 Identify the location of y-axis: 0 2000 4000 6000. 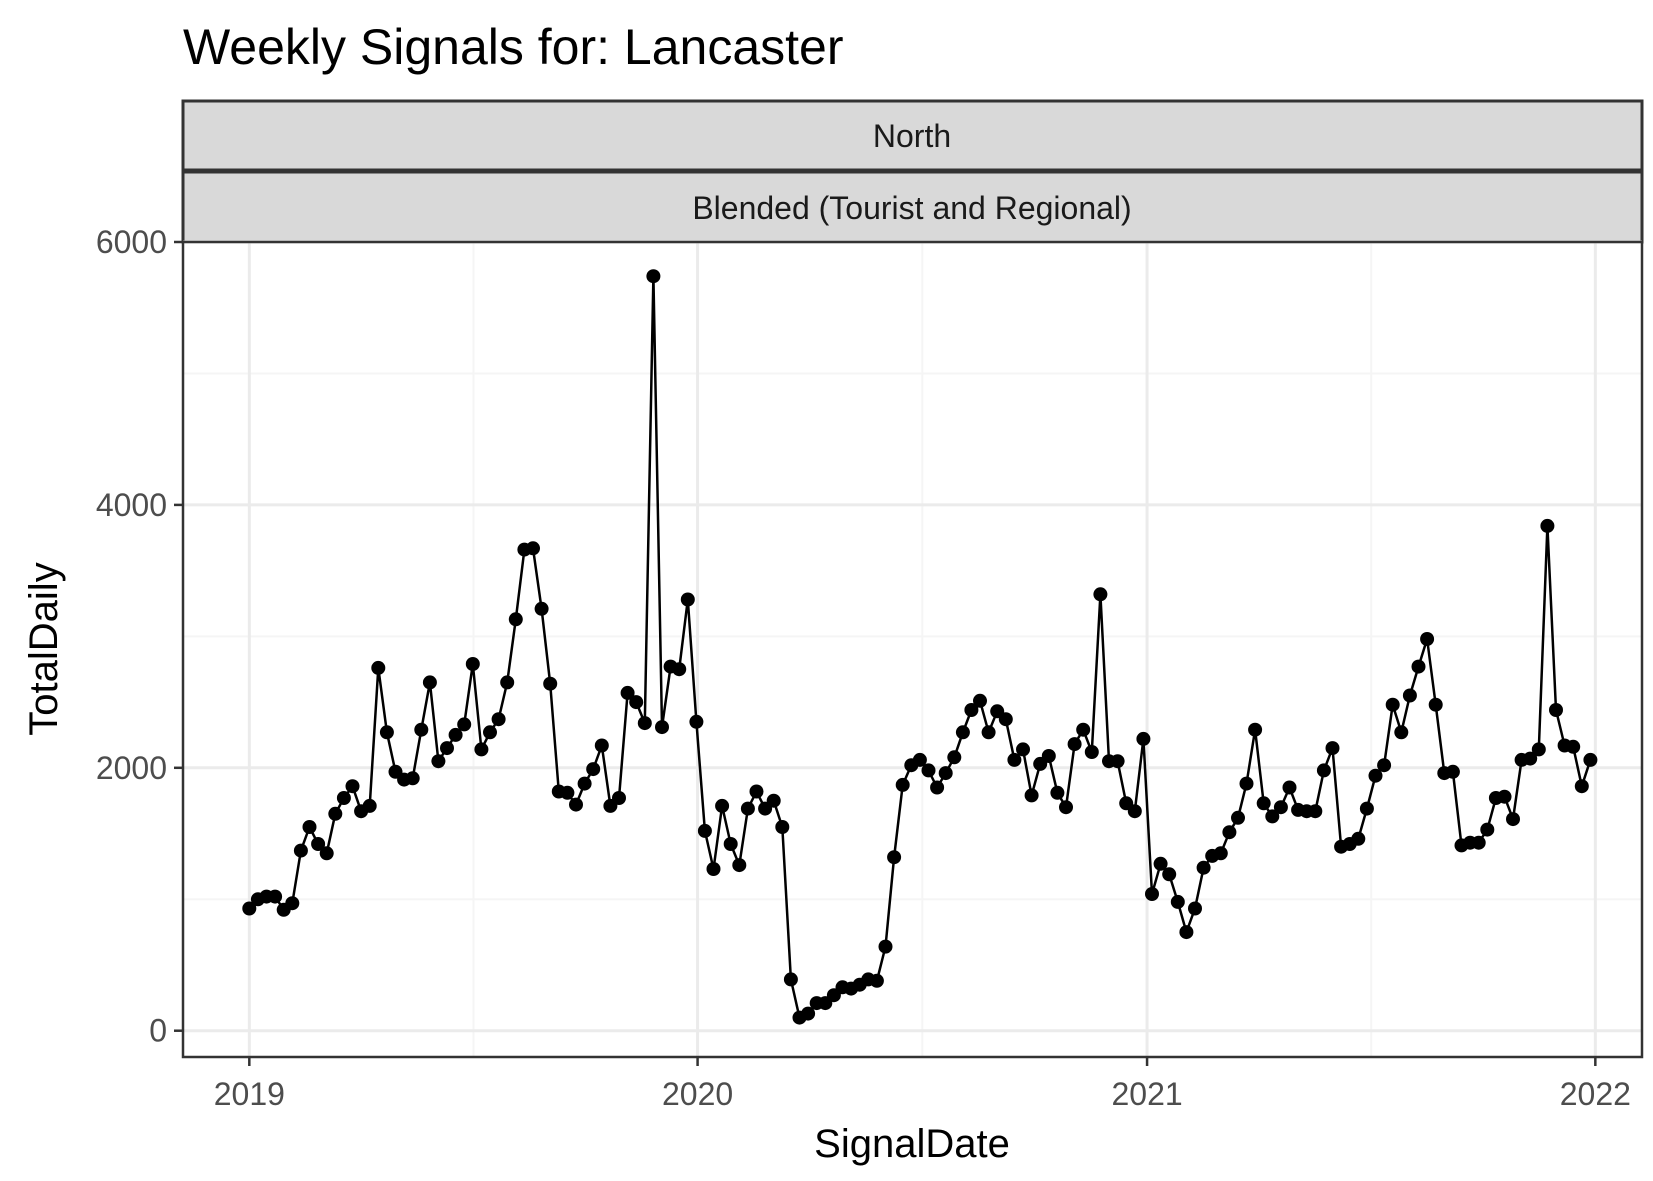
(139, 636).